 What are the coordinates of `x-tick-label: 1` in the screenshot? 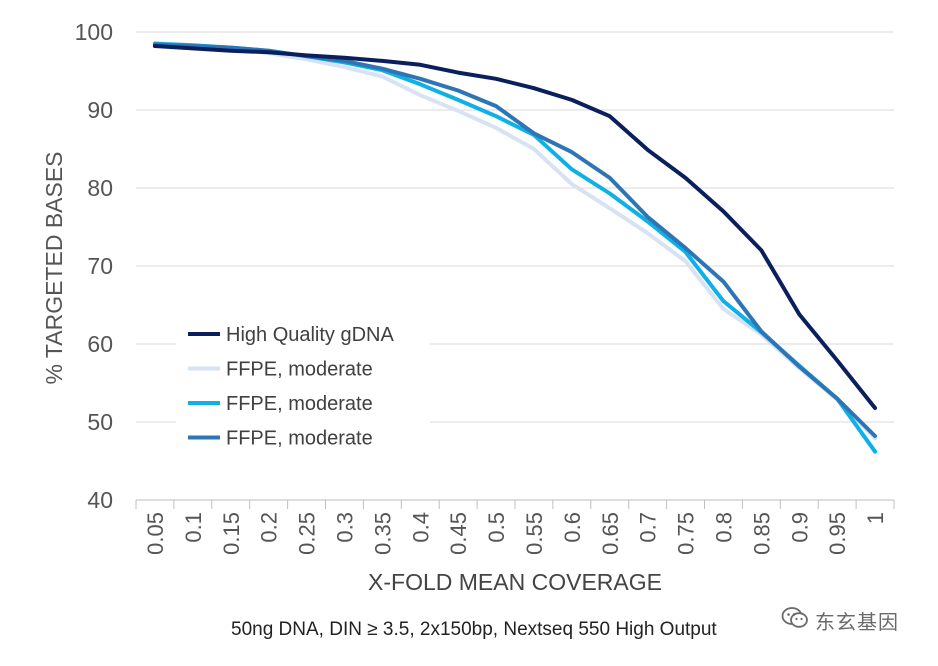 It's located at (875, 518).